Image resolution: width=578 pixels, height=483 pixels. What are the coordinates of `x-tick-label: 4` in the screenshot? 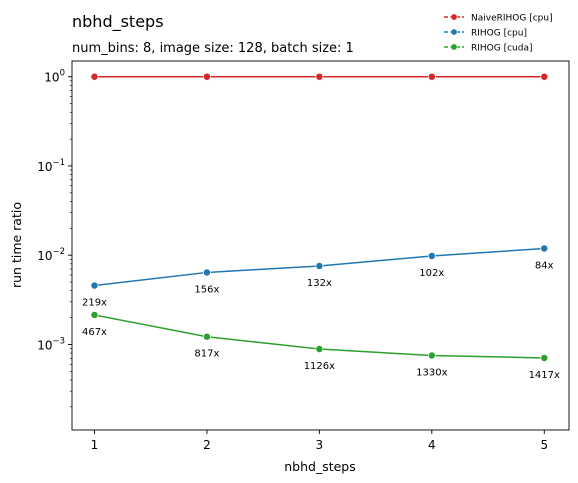 It's located at (432, 445).